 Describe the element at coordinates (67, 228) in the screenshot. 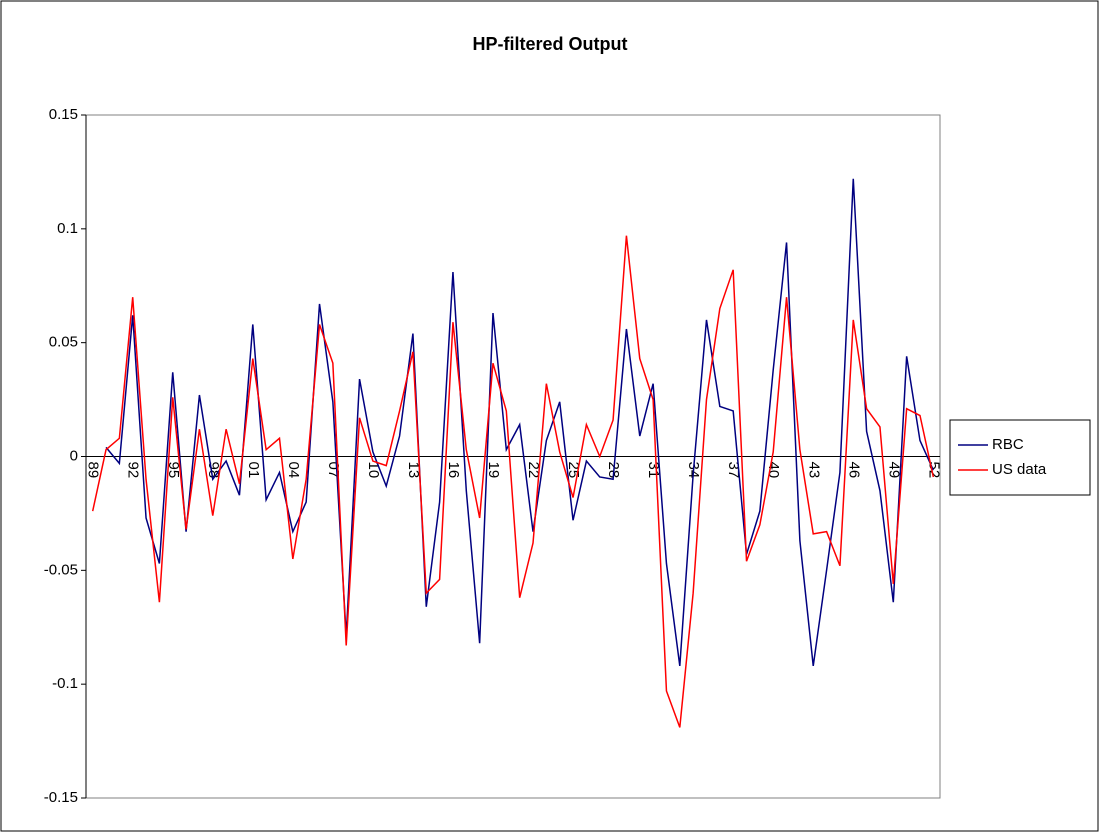

I see `y-tick-label: 0.1` at that location.